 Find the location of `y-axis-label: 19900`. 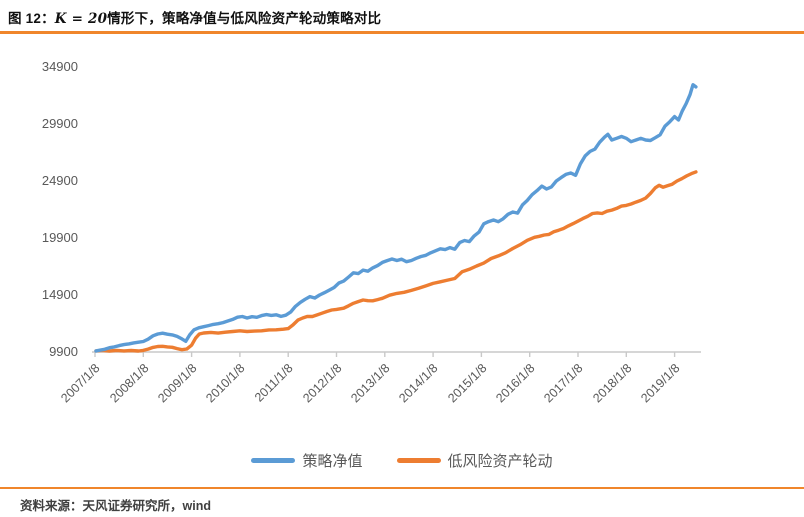

y-axis-label: 19900 is located at coordinates (59, 237).